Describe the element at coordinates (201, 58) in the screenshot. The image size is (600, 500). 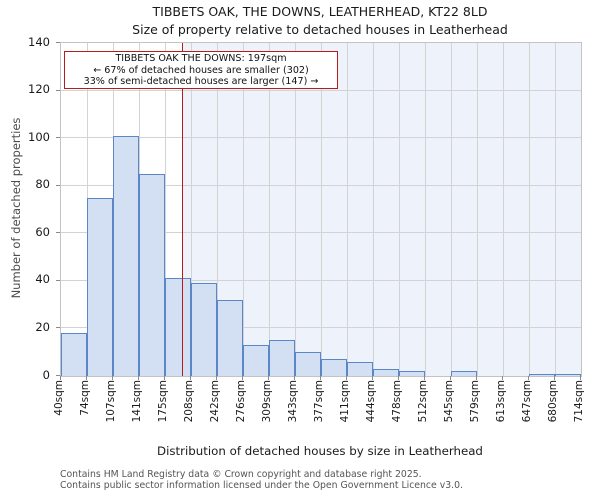
I see `annotation-line-1: TIBBETS OAK THE DOWNS: 197sqm` at that location.